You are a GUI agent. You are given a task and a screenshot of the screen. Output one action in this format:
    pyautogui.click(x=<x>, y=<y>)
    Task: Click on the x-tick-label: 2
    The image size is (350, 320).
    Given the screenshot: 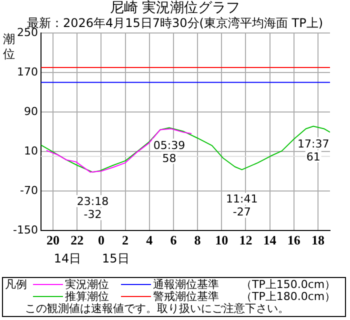 What is the action you would take?
    pyautogui.click(x=125, y=240)
    